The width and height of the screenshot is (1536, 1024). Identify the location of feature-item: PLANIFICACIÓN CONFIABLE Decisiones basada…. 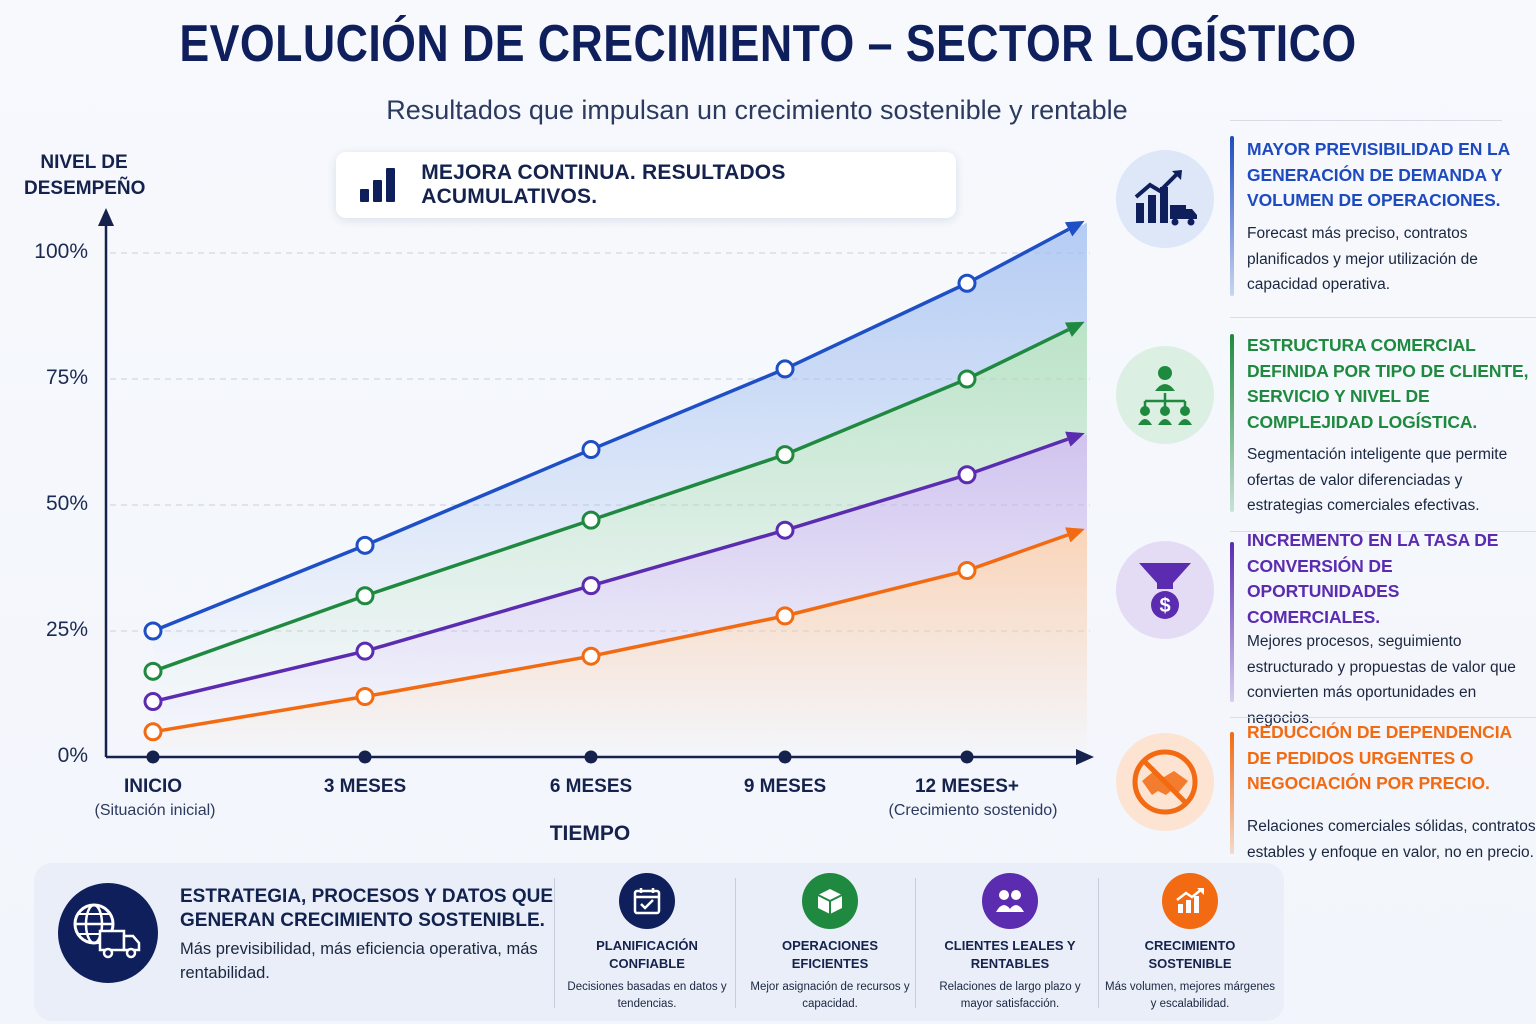
(647, 943).